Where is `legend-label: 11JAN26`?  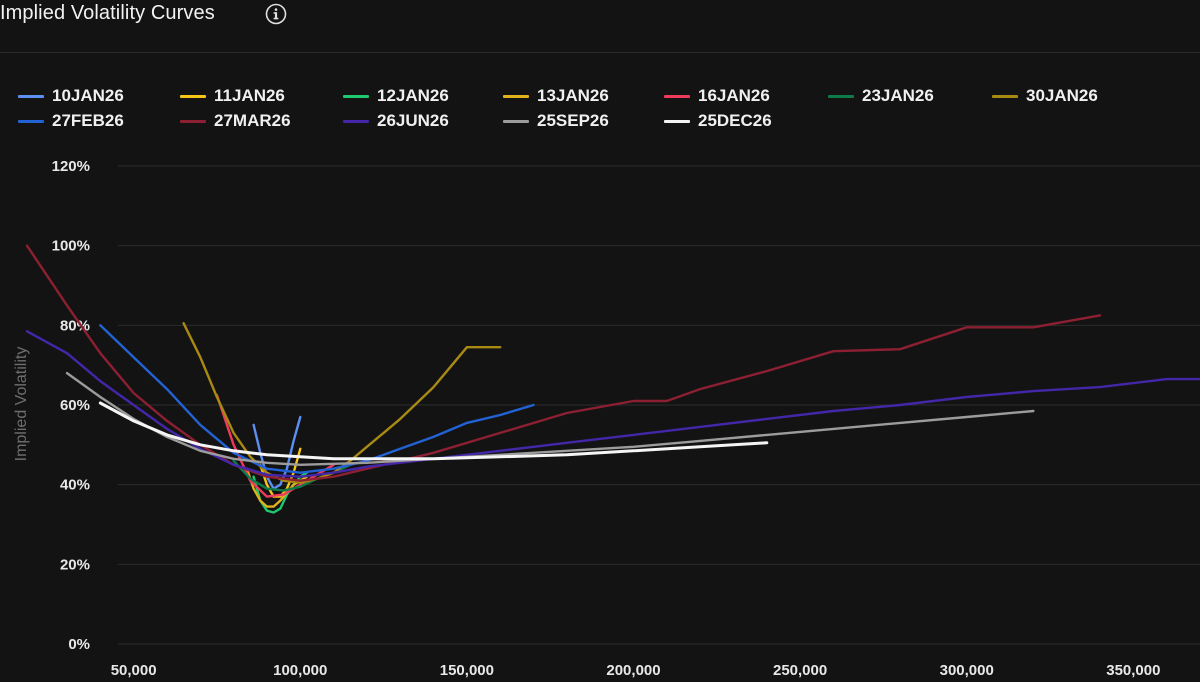 legend-label: 11JAN26 is located at coordinates (249, 95).